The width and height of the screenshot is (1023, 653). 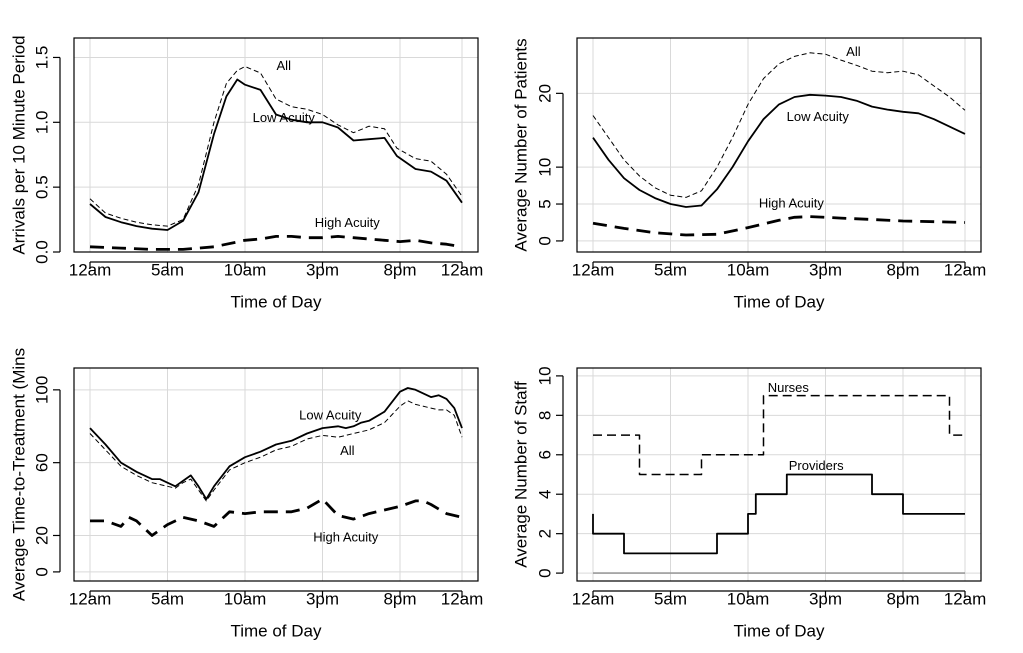 What do you see at coordinates (18, 144) in the screenshot?
I see `y-axis-label: Arrivals per 10 Minute Period` at bounding box center [18, 144].